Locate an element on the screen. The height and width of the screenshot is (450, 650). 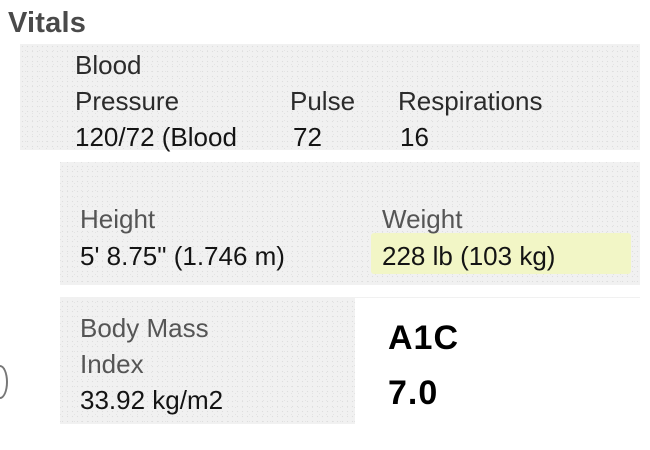
respirations-label: Respirations is located at coordinates (470, 101).